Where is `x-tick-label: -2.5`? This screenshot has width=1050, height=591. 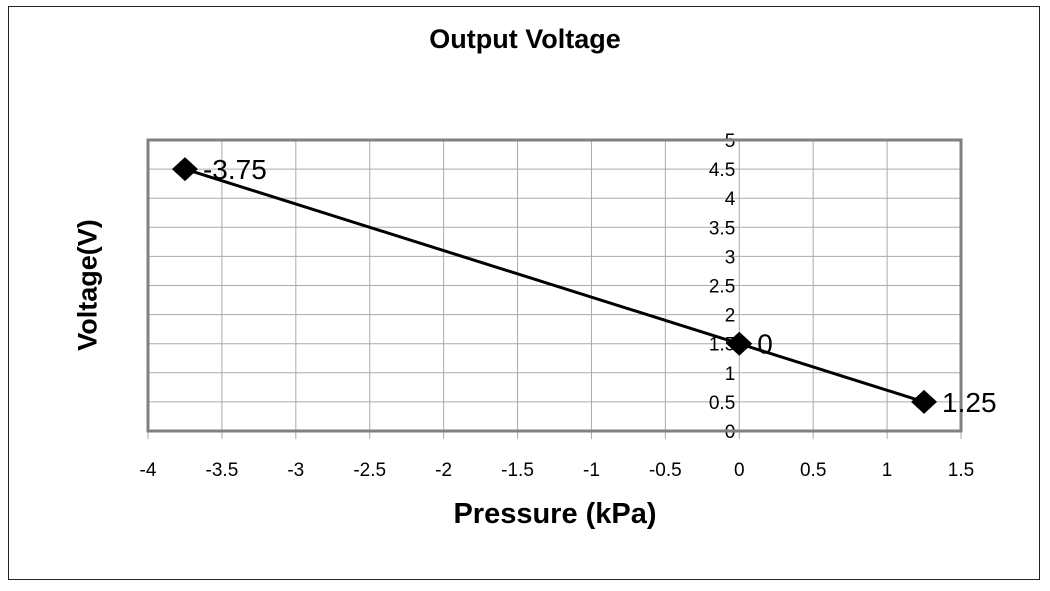
x-tick-label: -2.5 is located at coordinates (369, 470).